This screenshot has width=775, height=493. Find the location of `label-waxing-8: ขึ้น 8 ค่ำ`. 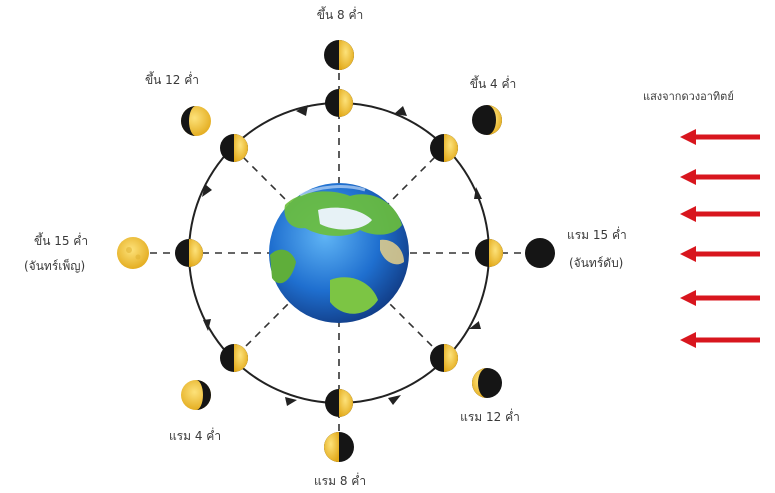

label-waxing-8: ขึ้น 8 ค่ำ is located at coordinates (340, 15).